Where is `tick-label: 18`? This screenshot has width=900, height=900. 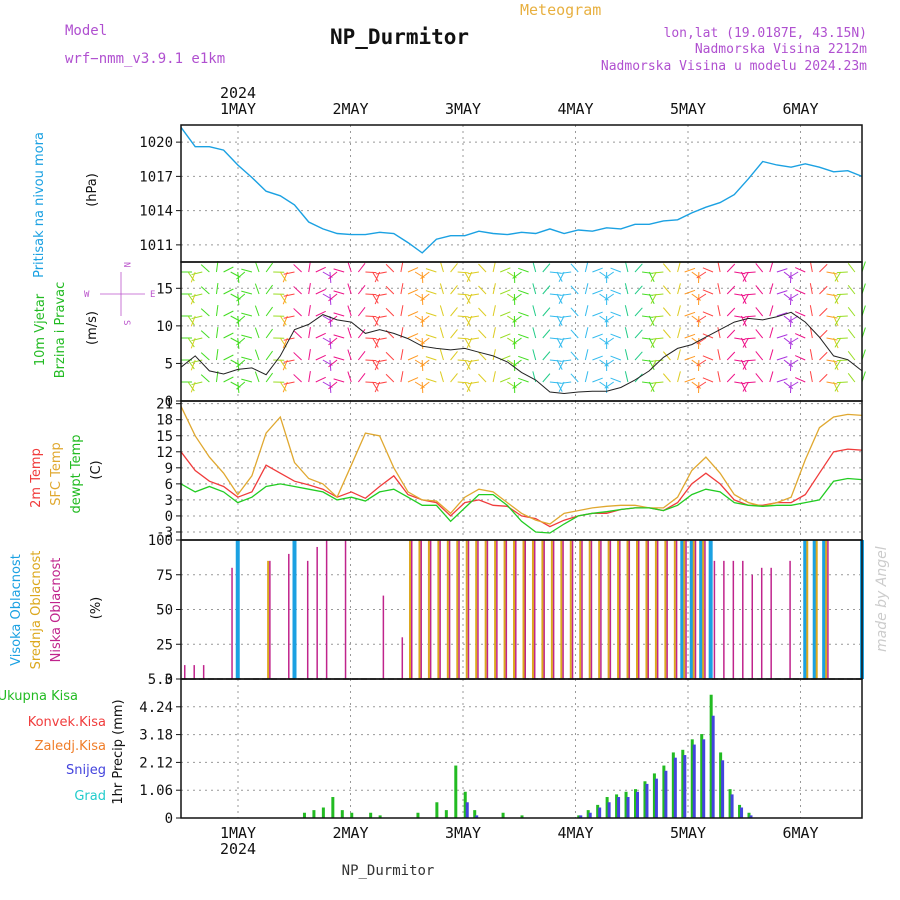 tick-label: 18 is located at coordinates (164, 421).